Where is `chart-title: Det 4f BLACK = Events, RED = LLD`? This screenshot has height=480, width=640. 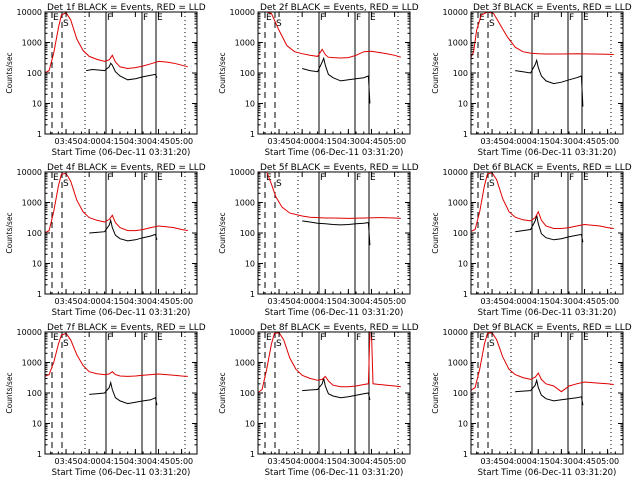 chart-title: Det 4f BLACK = Events, RED = LLD is located at coordinates (126, 168).